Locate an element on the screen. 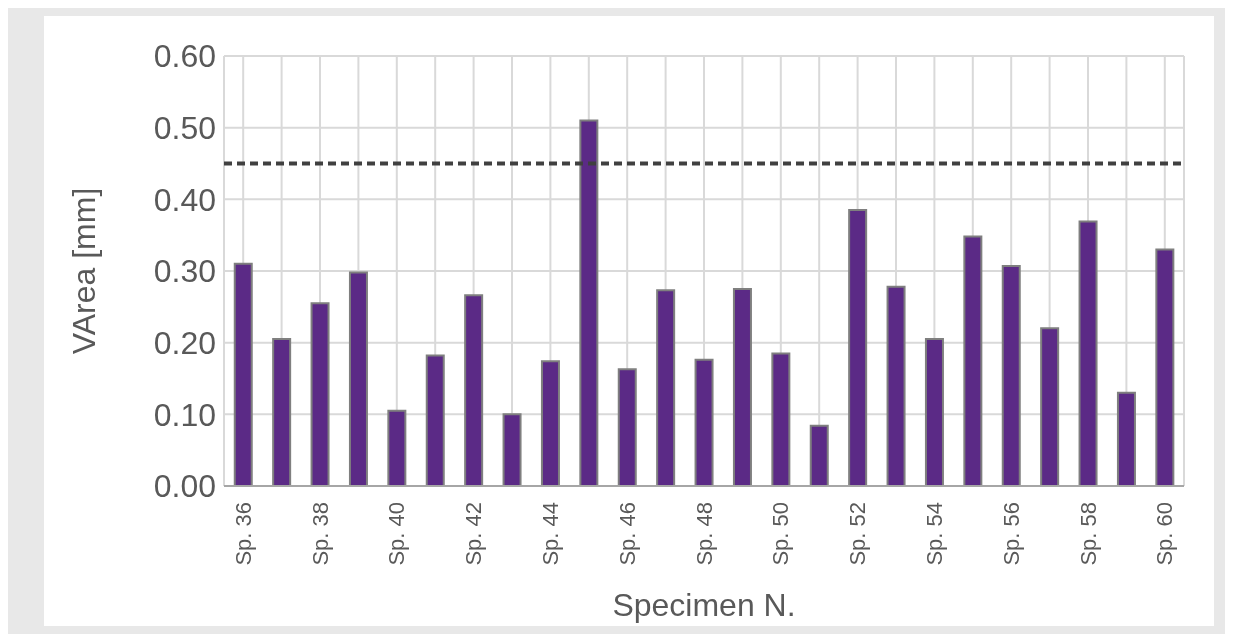 The image size is (1233, 637). x-tick-label: Sp. 44 is located at coordinates (550, 534).